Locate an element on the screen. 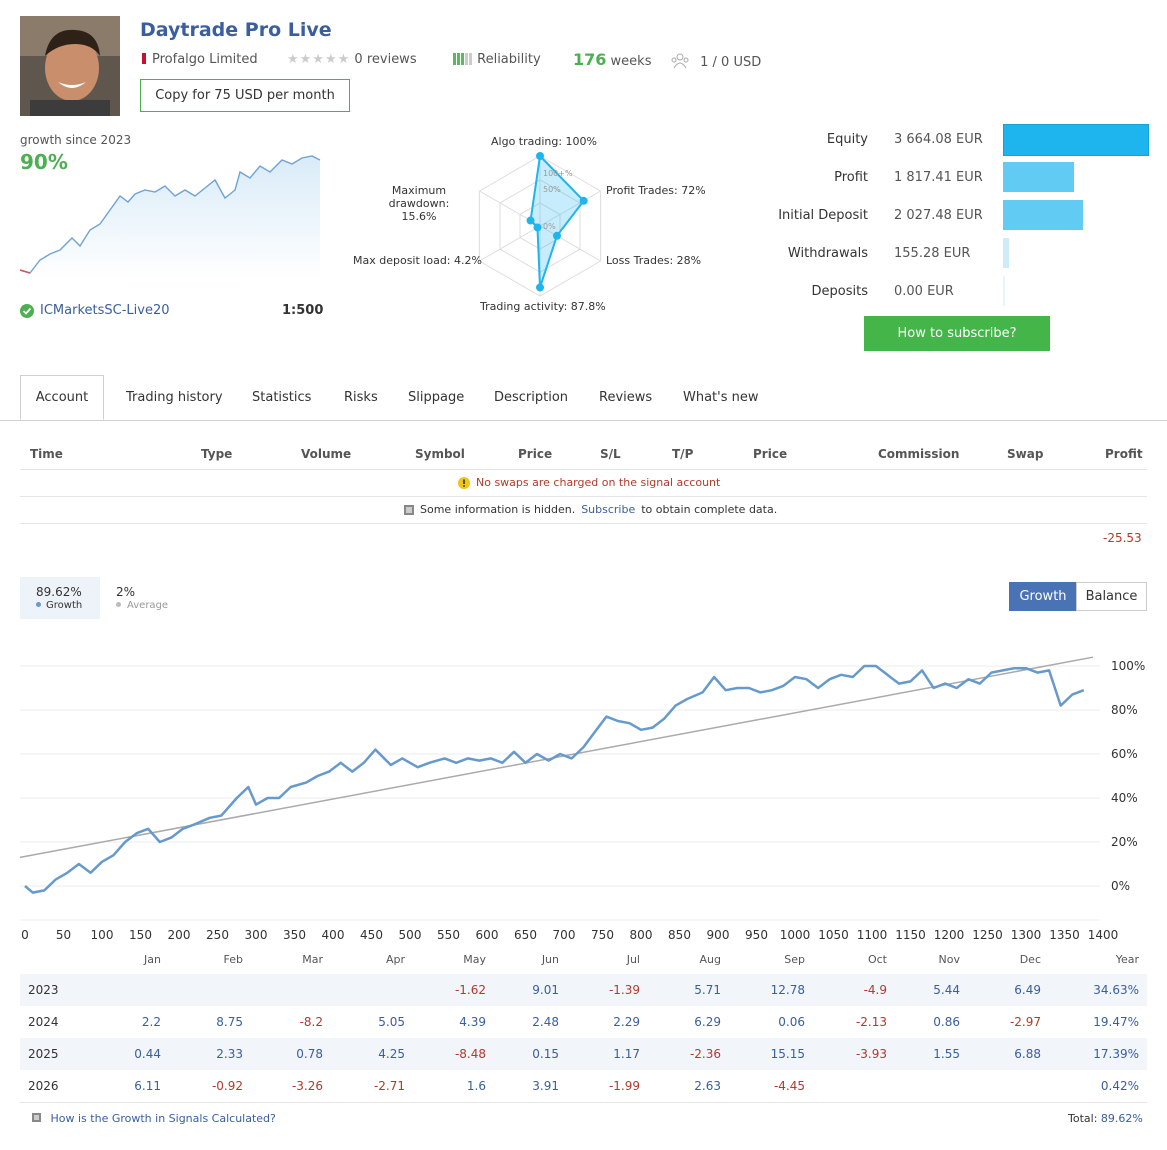  broker: ICMarketsSC-Live20 is located at coordinates (94, 310).